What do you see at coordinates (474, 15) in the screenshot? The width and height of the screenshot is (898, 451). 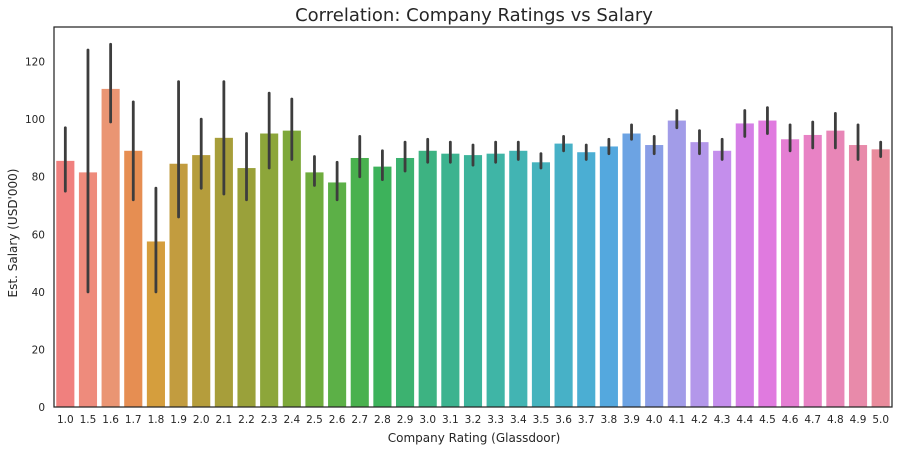 I see `chart-title: Correlation: Company Ratings vs Salary` at bounding box center [474, 15].